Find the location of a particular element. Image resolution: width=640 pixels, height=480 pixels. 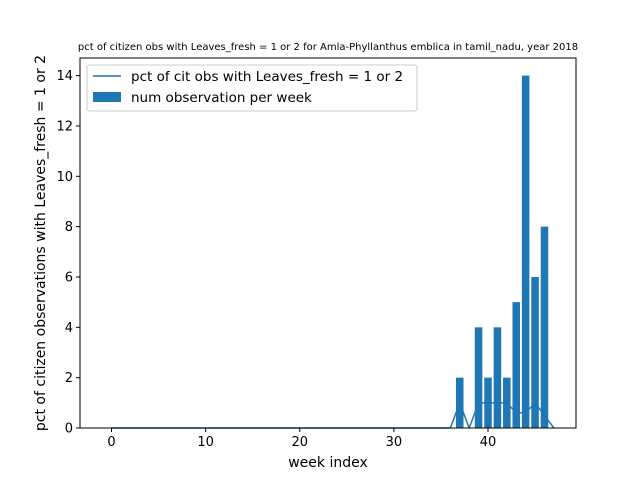

x-tick-label: 10 is located at coordinates (205, 442).